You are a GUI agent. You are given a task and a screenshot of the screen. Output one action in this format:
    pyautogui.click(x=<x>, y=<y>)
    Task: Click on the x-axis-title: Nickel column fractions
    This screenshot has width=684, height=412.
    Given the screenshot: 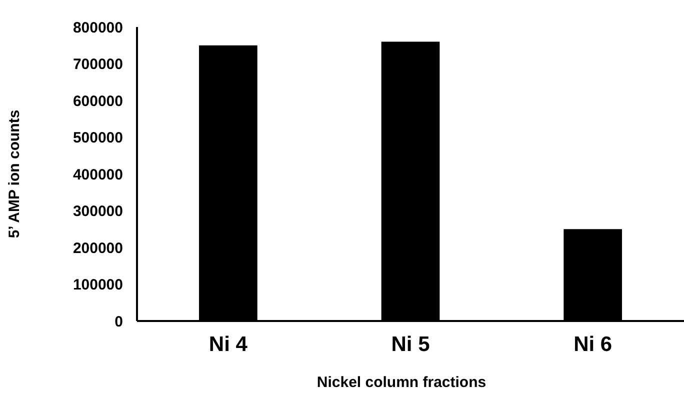 What is the action you would take?
    pyautogui.click(x=401, y=382)
    